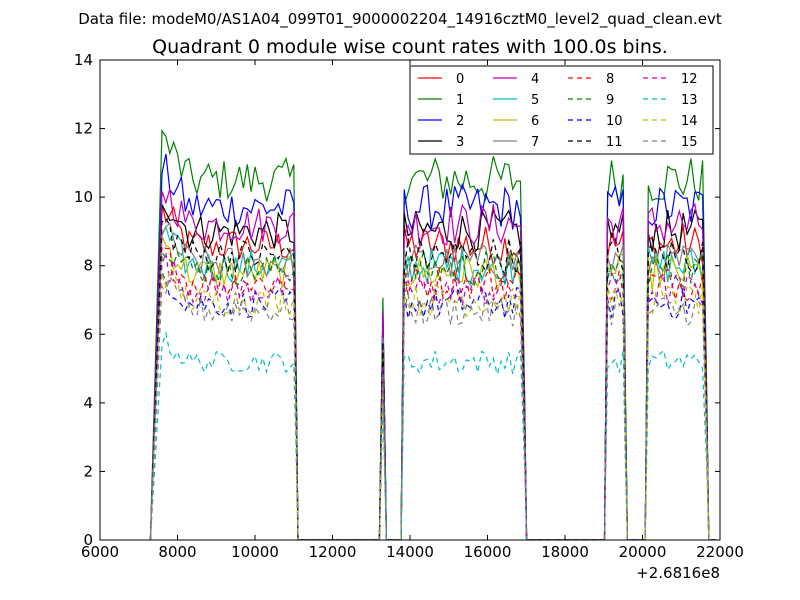 The height and width of the screenshot is (600, 800). Describe the element at coordinates (535, 142) in the screenshot. I see `legend-label-7: 7` at that location.